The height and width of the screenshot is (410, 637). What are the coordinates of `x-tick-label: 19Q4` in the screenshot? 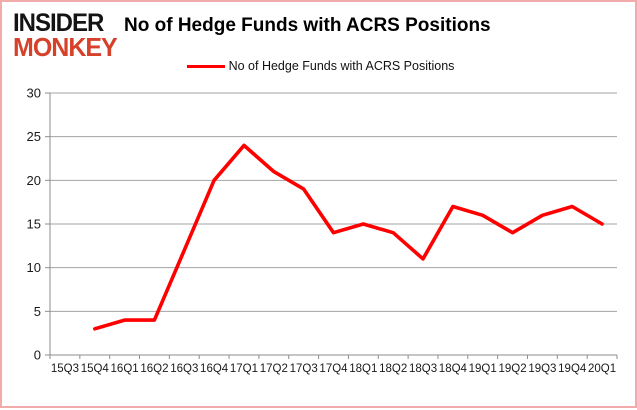 It's located at (572, 369).